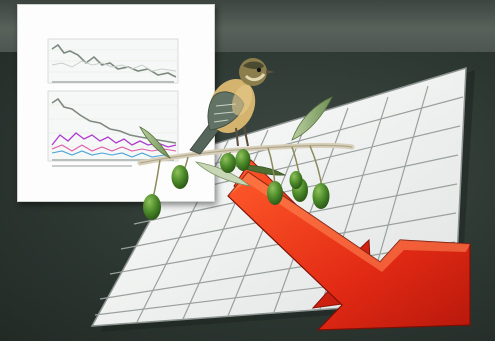 Image resolution: width=495 pixels, height=341 pixels. Describe the element at coordinates (236, 184) in the screenshot. I see `green-olives` at that location.